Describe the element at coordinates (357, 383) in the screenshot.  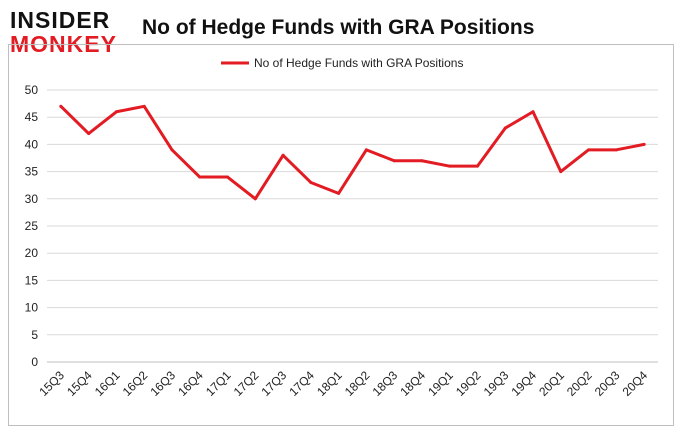
I see `x-tick-label: 18Q2` at that location.